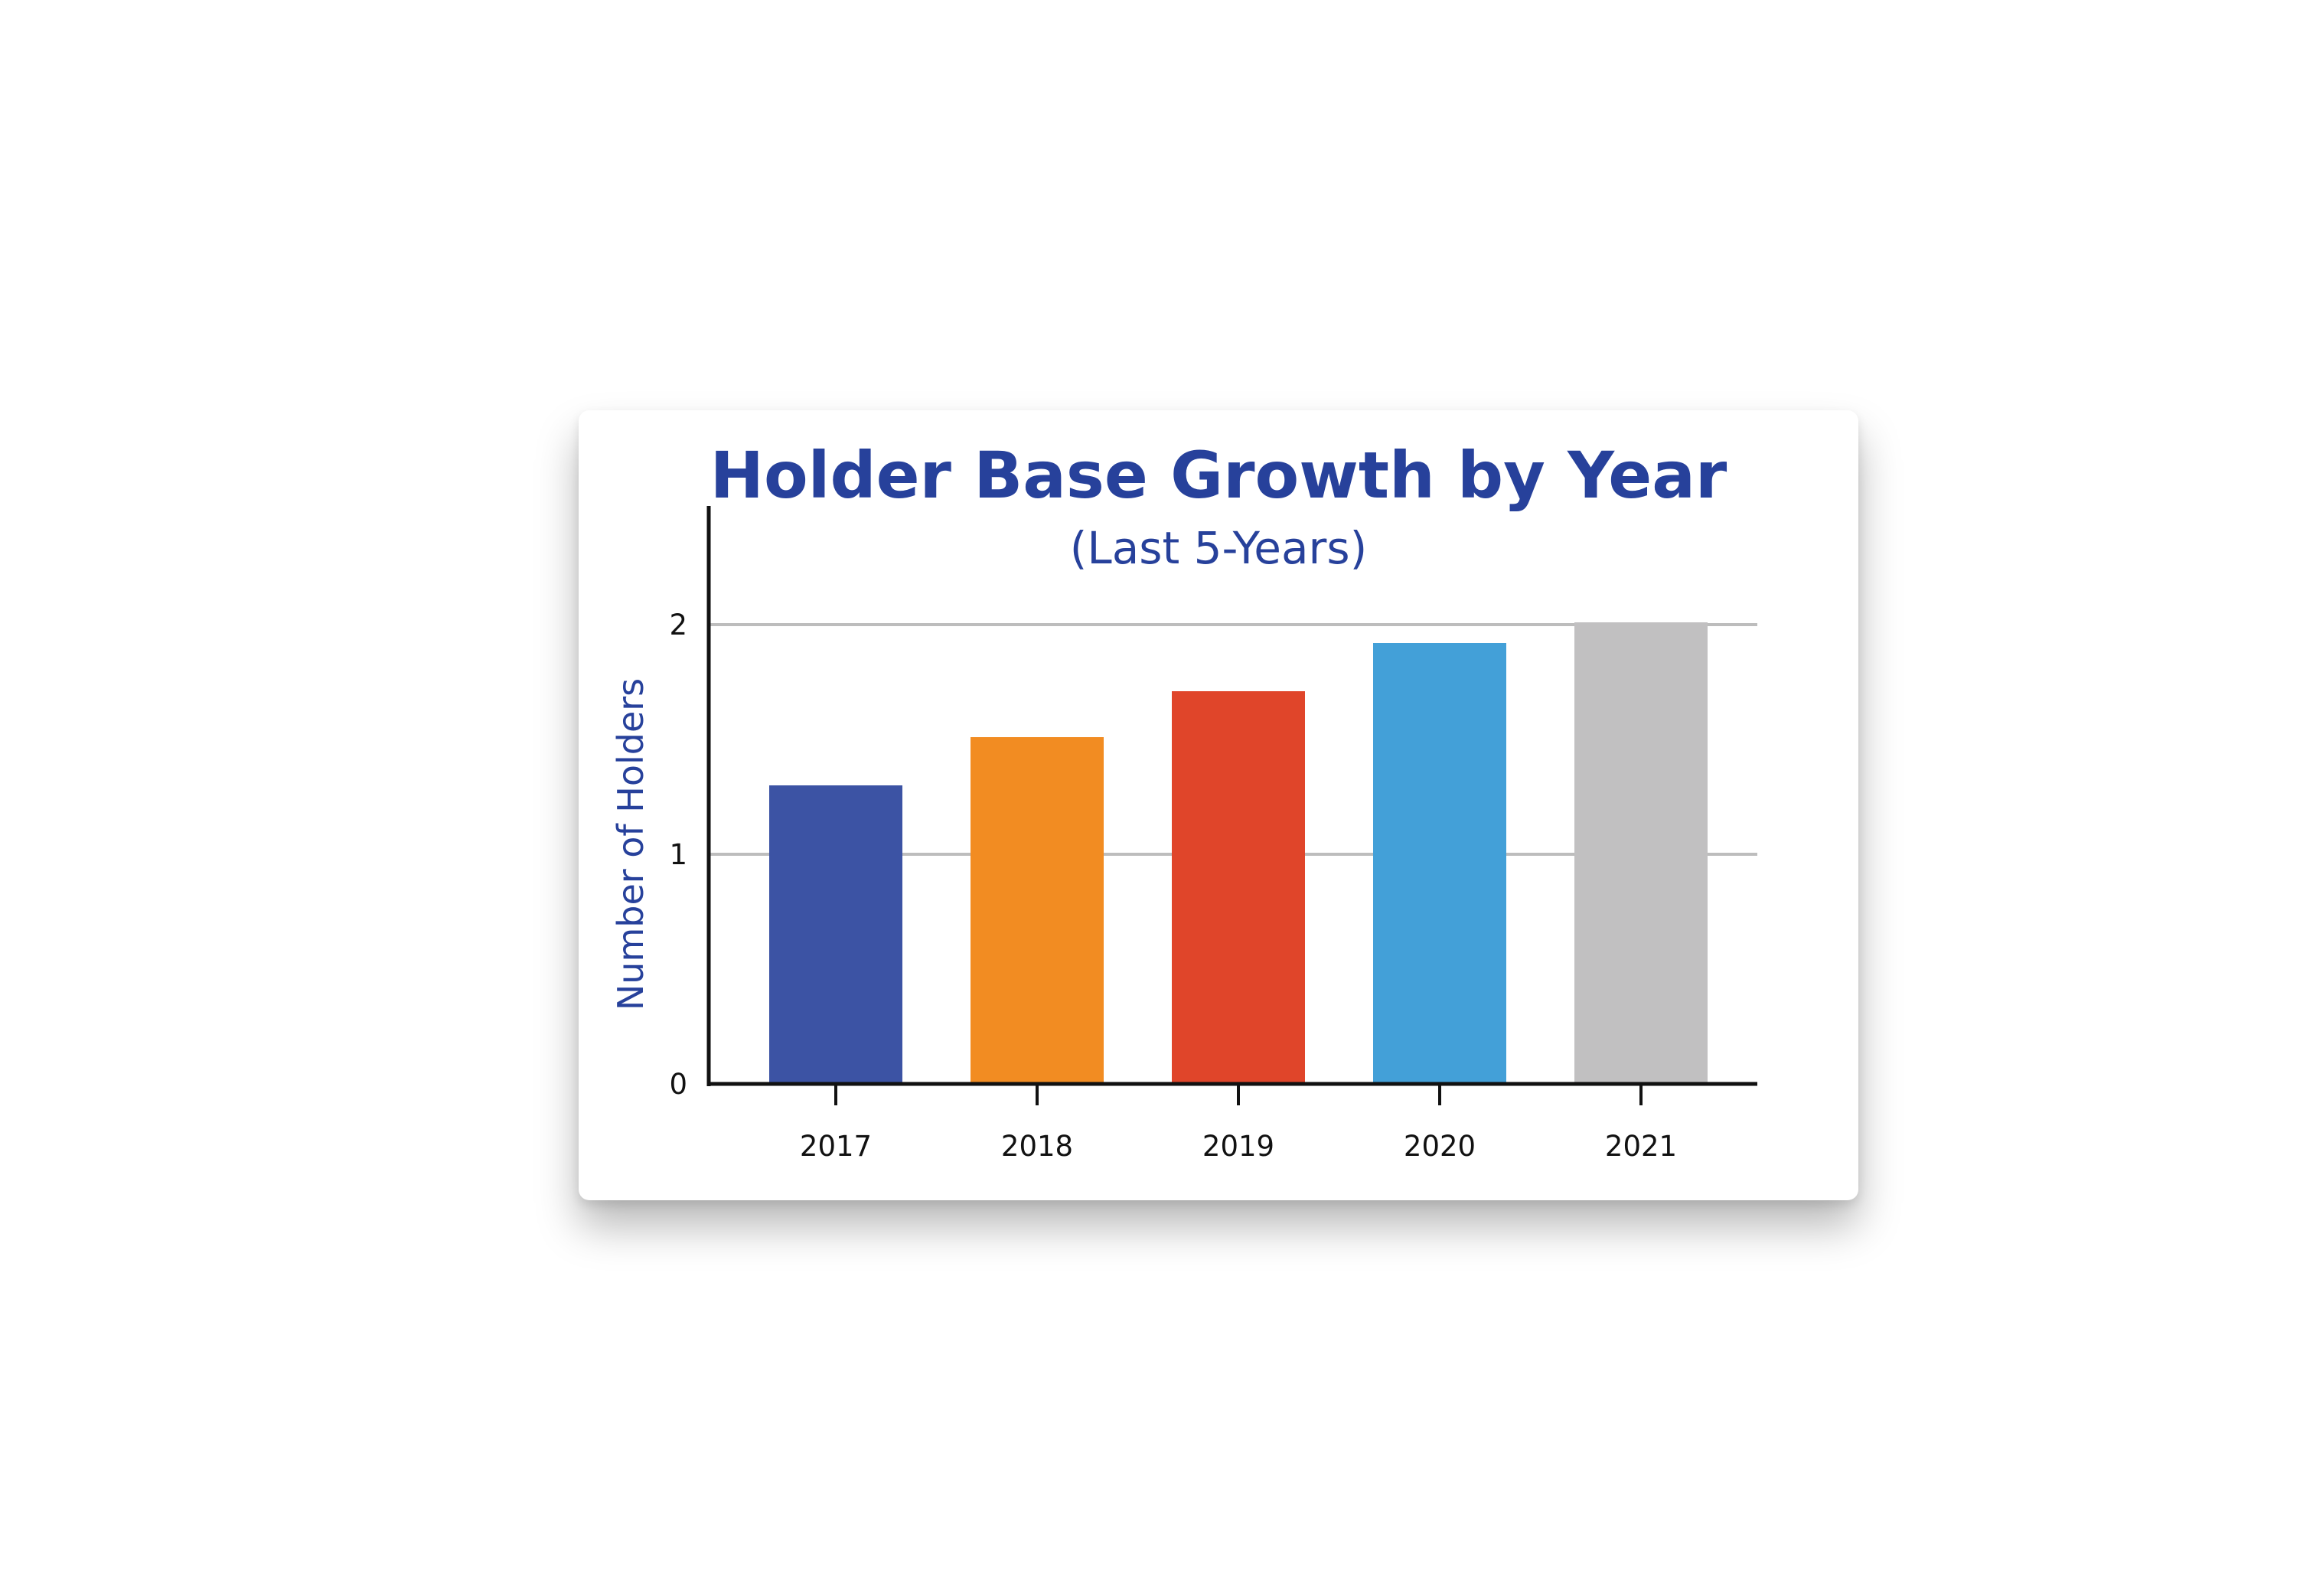  What do you see at coordinates (678, 625) in the screenshot?
I see `y-tick-label-2: 2` at bounding box center [678, 625].